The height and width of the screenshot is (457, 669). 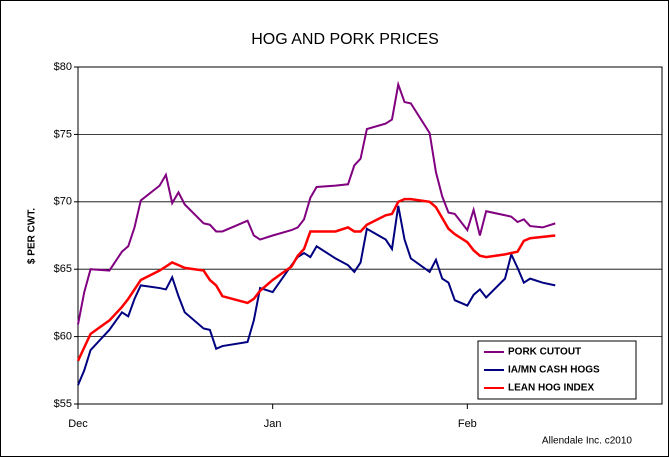 I want to click on legend-box, so click(x=557, y=370).